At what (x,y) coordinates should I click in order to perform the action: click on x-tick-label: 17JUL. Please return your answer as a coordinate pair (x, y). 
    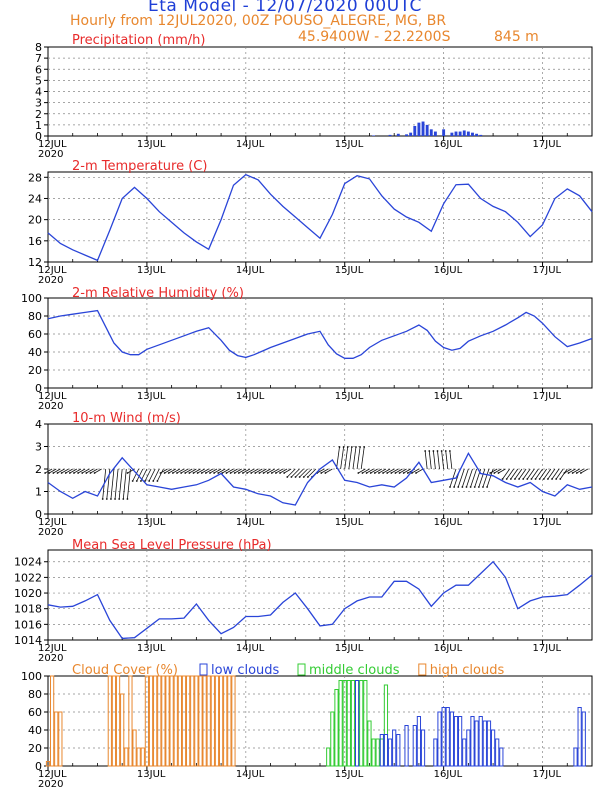
    Looking at the image, I should click on (547, 396).